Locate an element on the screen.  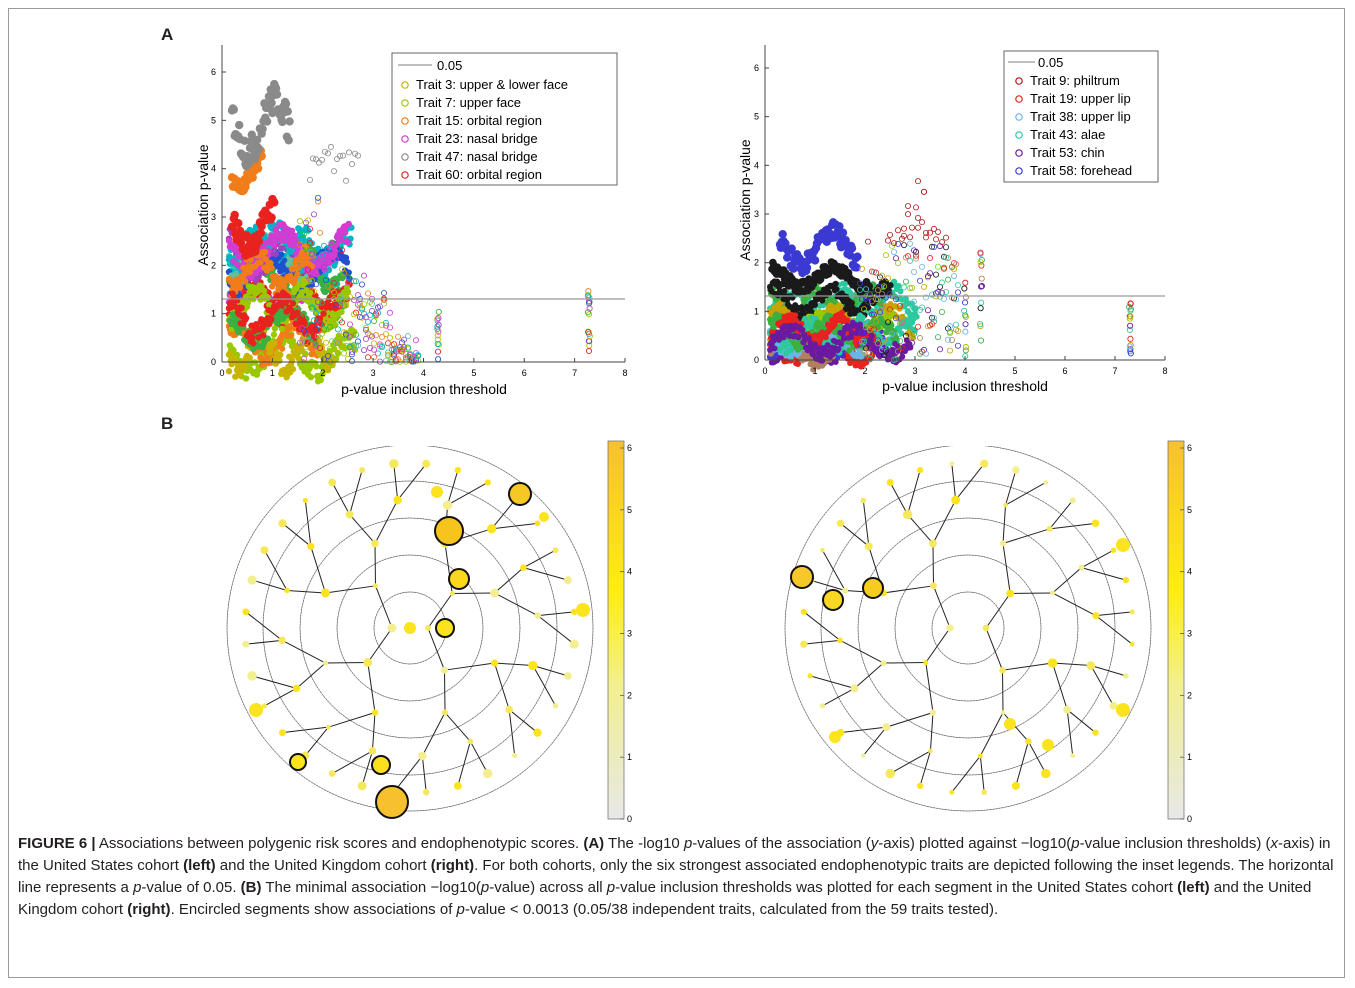
segment-node-highlight is located at coordinates (445, 628).